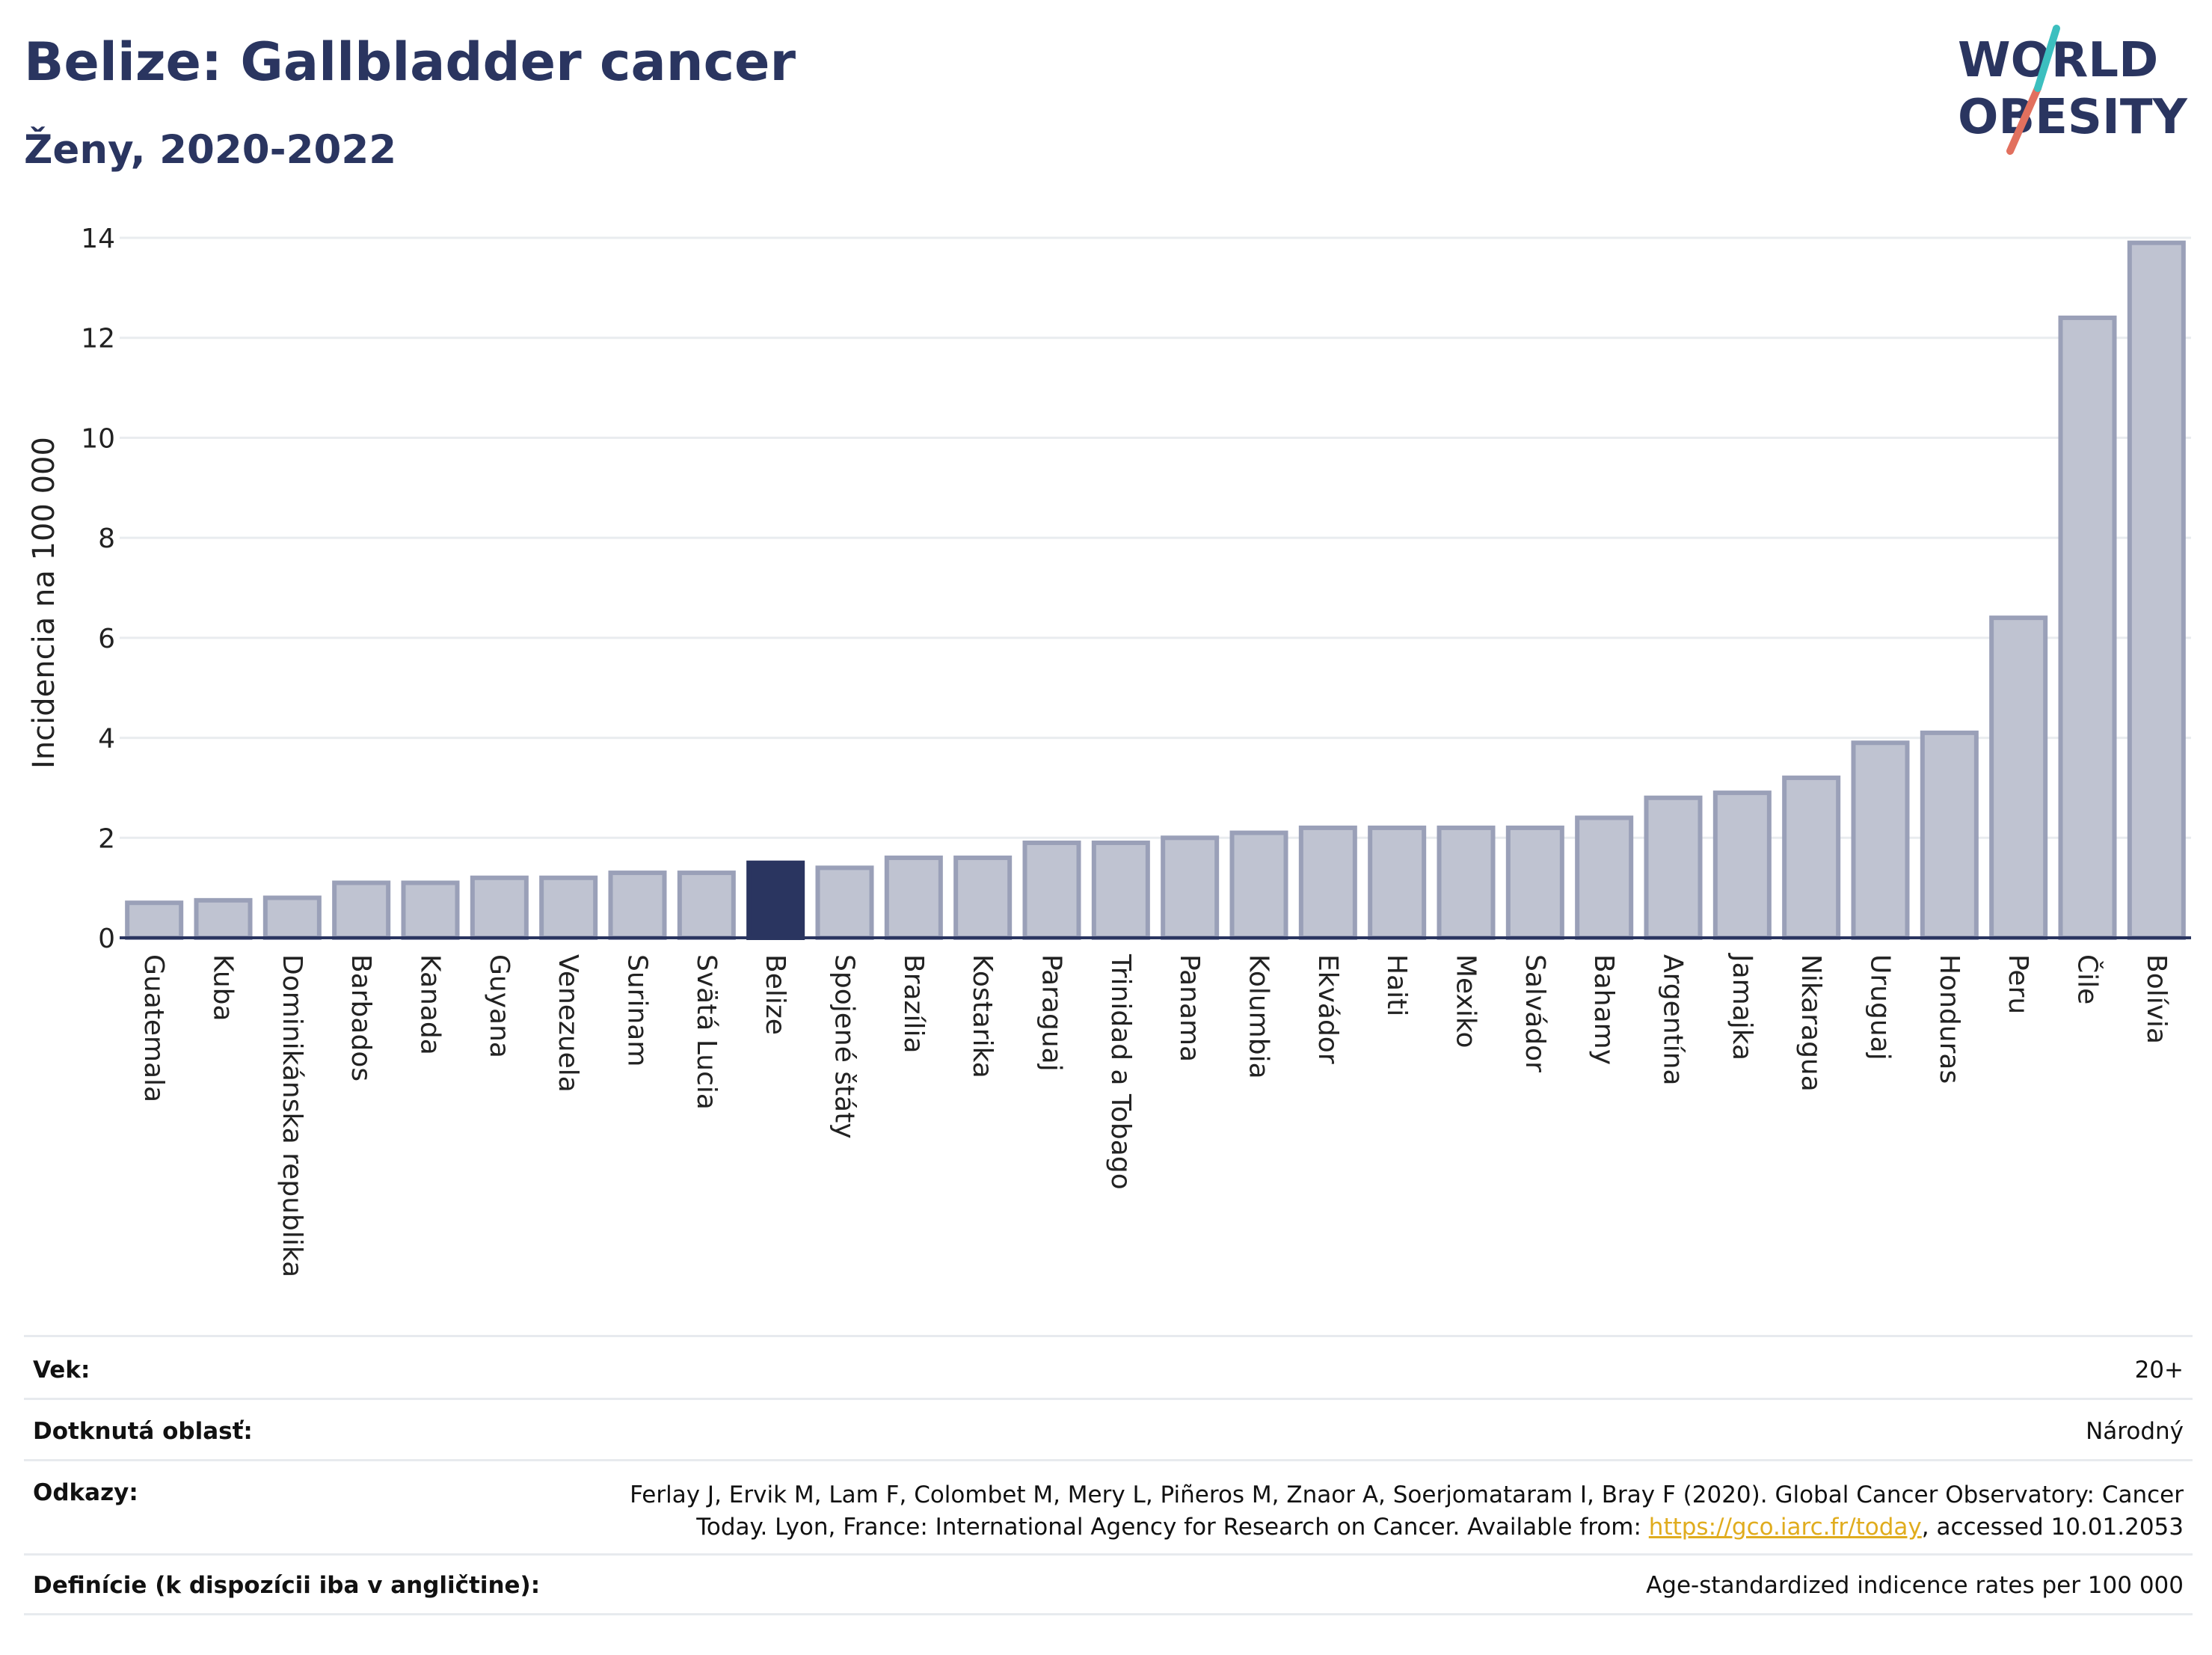  What do you see at coordinates (2072, 117) in the screenshot?
I see `logo-line2: OBESITY` at bounding box center [2072, 117].